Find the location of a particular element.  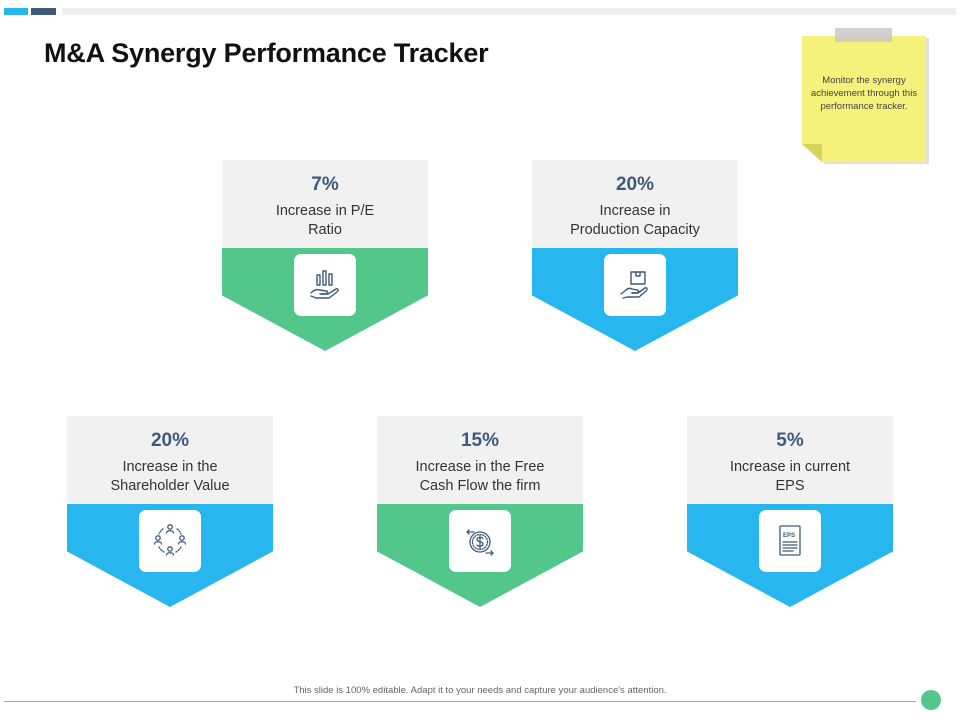

card-current-eps: 5% Increase in current EPS EPS is located at coordinates (790, 512).